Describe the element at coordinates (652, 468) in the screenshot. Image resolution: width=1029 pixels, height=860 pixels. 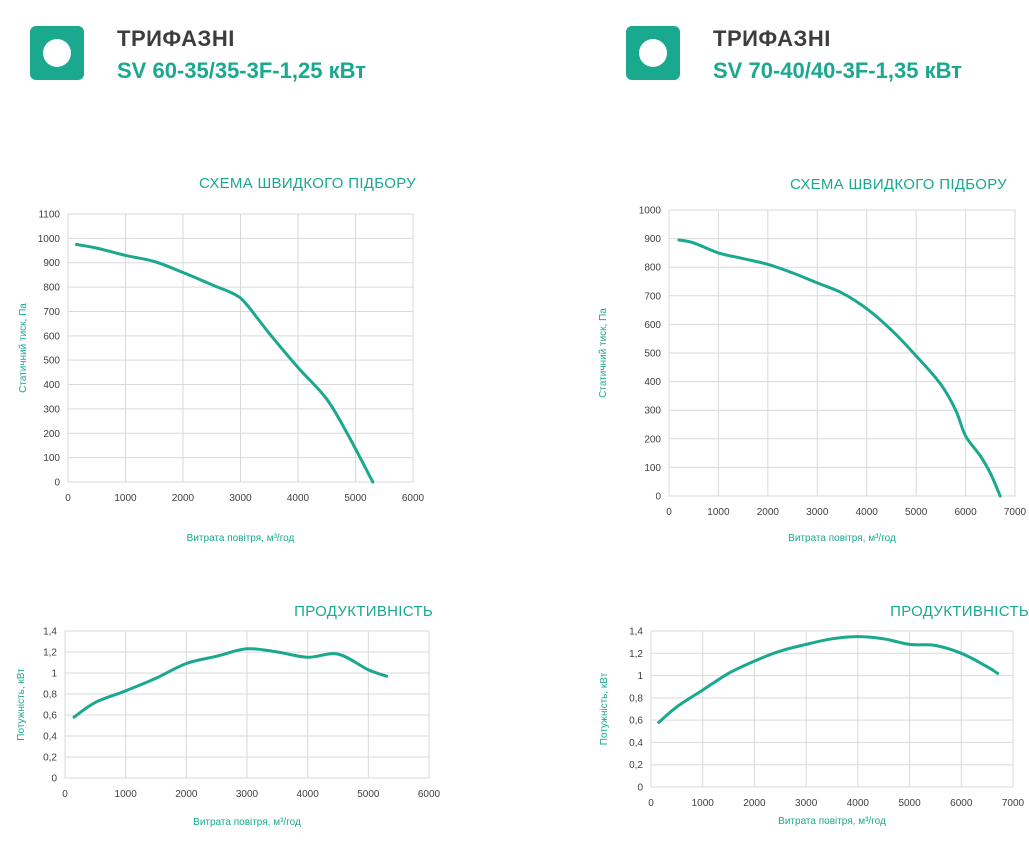
I see `y-tick-label: 100` at that location.